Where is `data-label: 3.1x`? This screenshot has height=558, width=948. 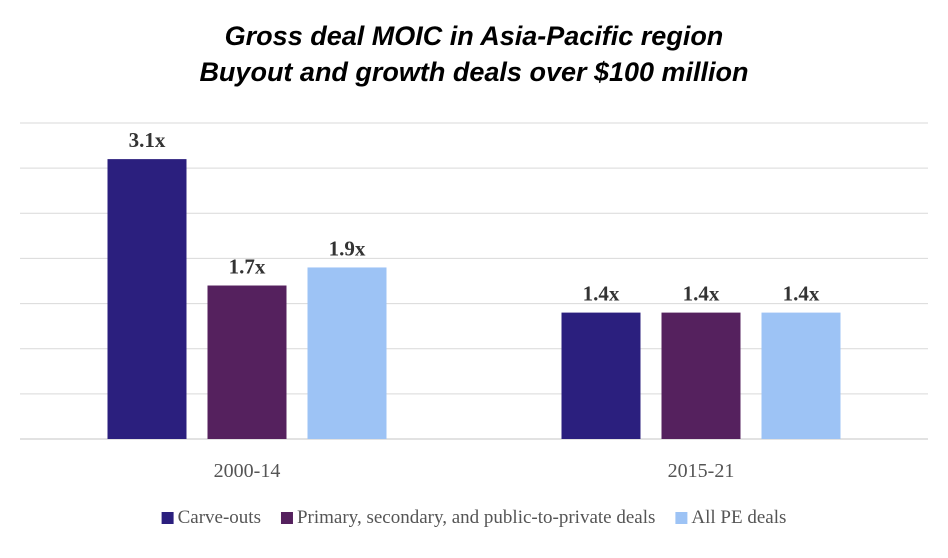 data-label: 3.1x is located at coordinates (147, 140).